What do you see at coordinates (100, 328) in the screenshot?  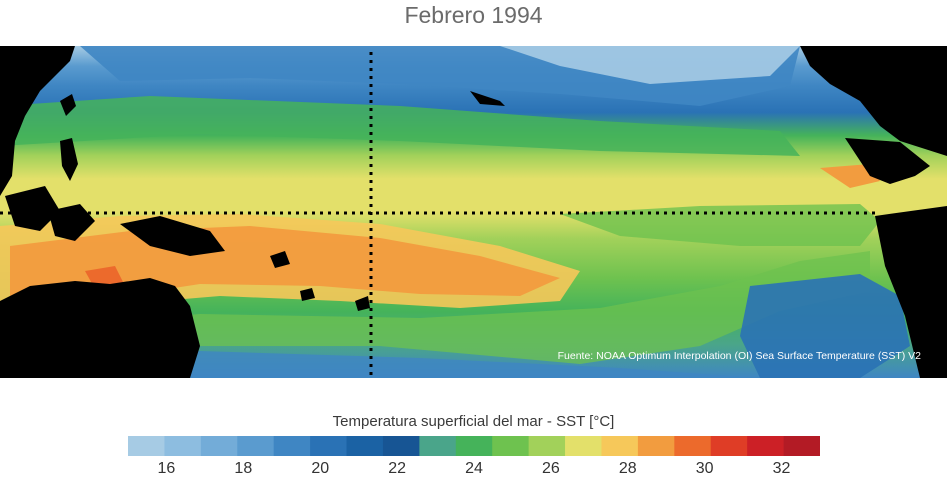 I see `australia-landmass` at bounding box center [100, 328].